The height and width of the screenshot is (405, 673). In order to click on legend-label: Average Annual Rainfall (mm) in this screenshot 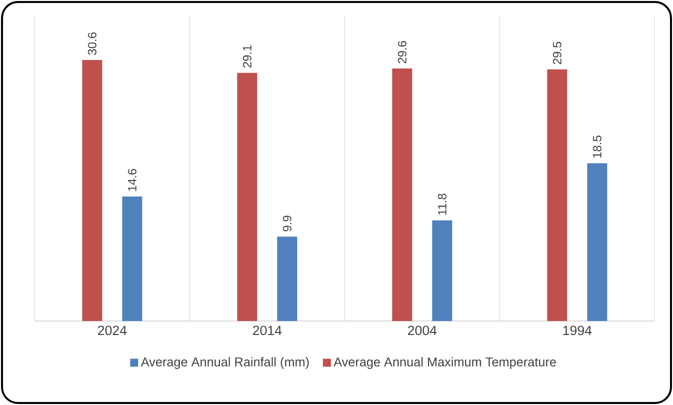, I will do `click(224, 363)`.